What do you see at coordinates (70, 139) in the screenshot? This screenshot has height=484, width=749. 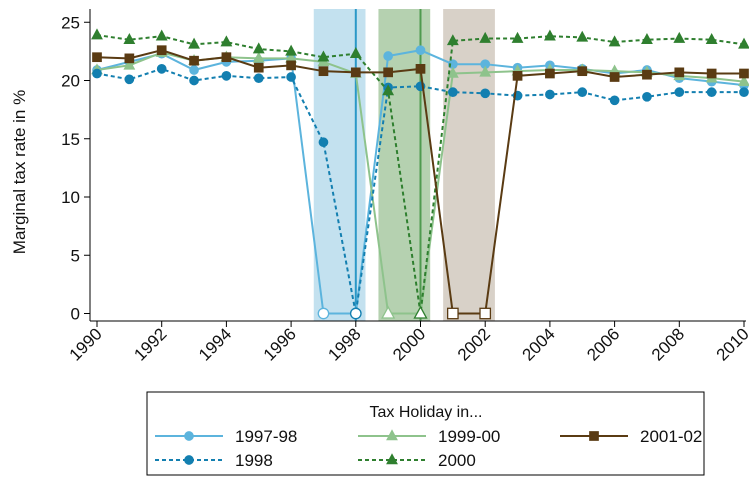 I see `y-tick-label: 15` at bounding box center [70, 139].